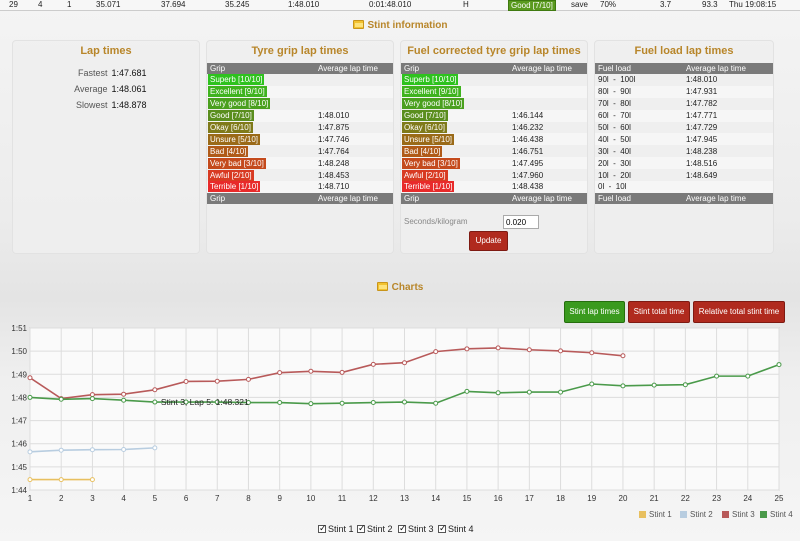  I want to click on grip-badge: Excellent [9/10], so click(237, 92).